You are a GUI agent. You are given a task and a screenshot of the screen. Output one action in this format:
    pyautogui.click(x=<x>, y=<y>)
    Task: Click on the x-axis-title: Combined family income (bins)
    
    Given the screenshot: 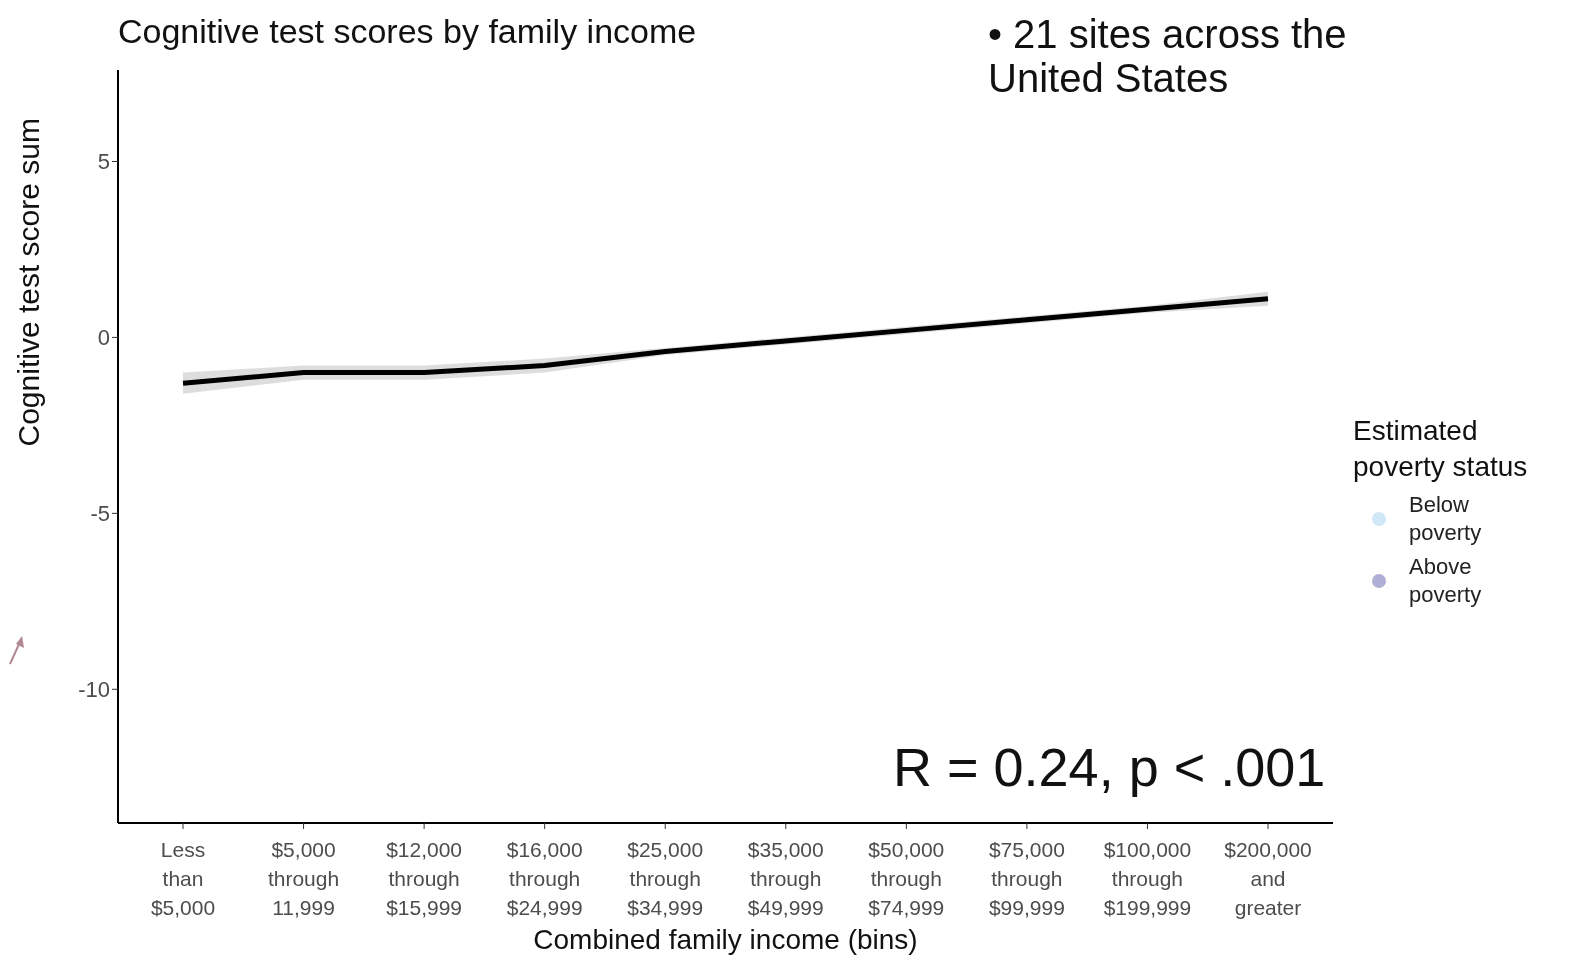 What is the action you would take?
    pyautogui.click(x=725, y=939)
    